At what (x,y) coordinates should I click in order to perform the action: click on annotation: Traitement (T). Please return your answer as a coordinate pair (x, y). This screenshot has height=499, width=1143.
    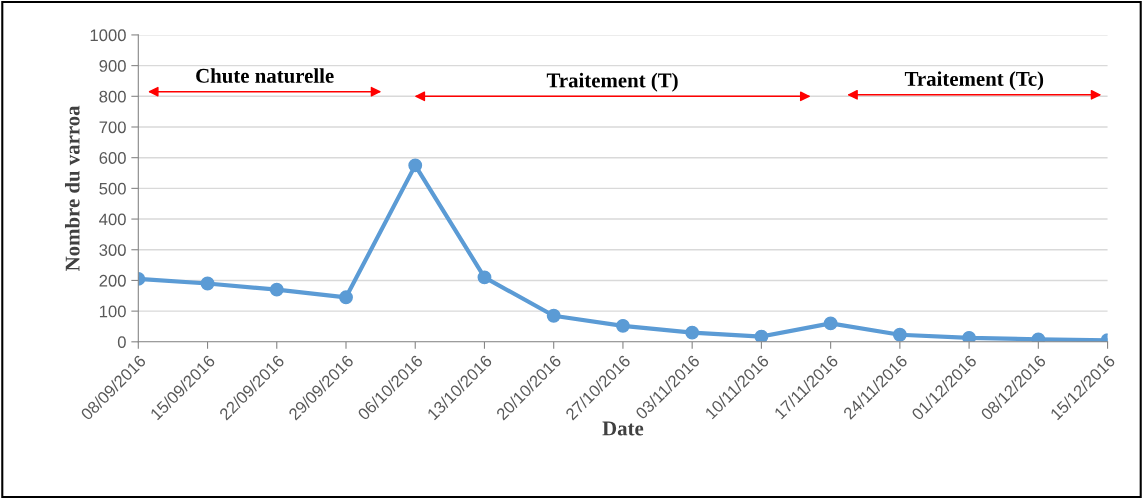
    Looking at the image, I should click on (612, 82).